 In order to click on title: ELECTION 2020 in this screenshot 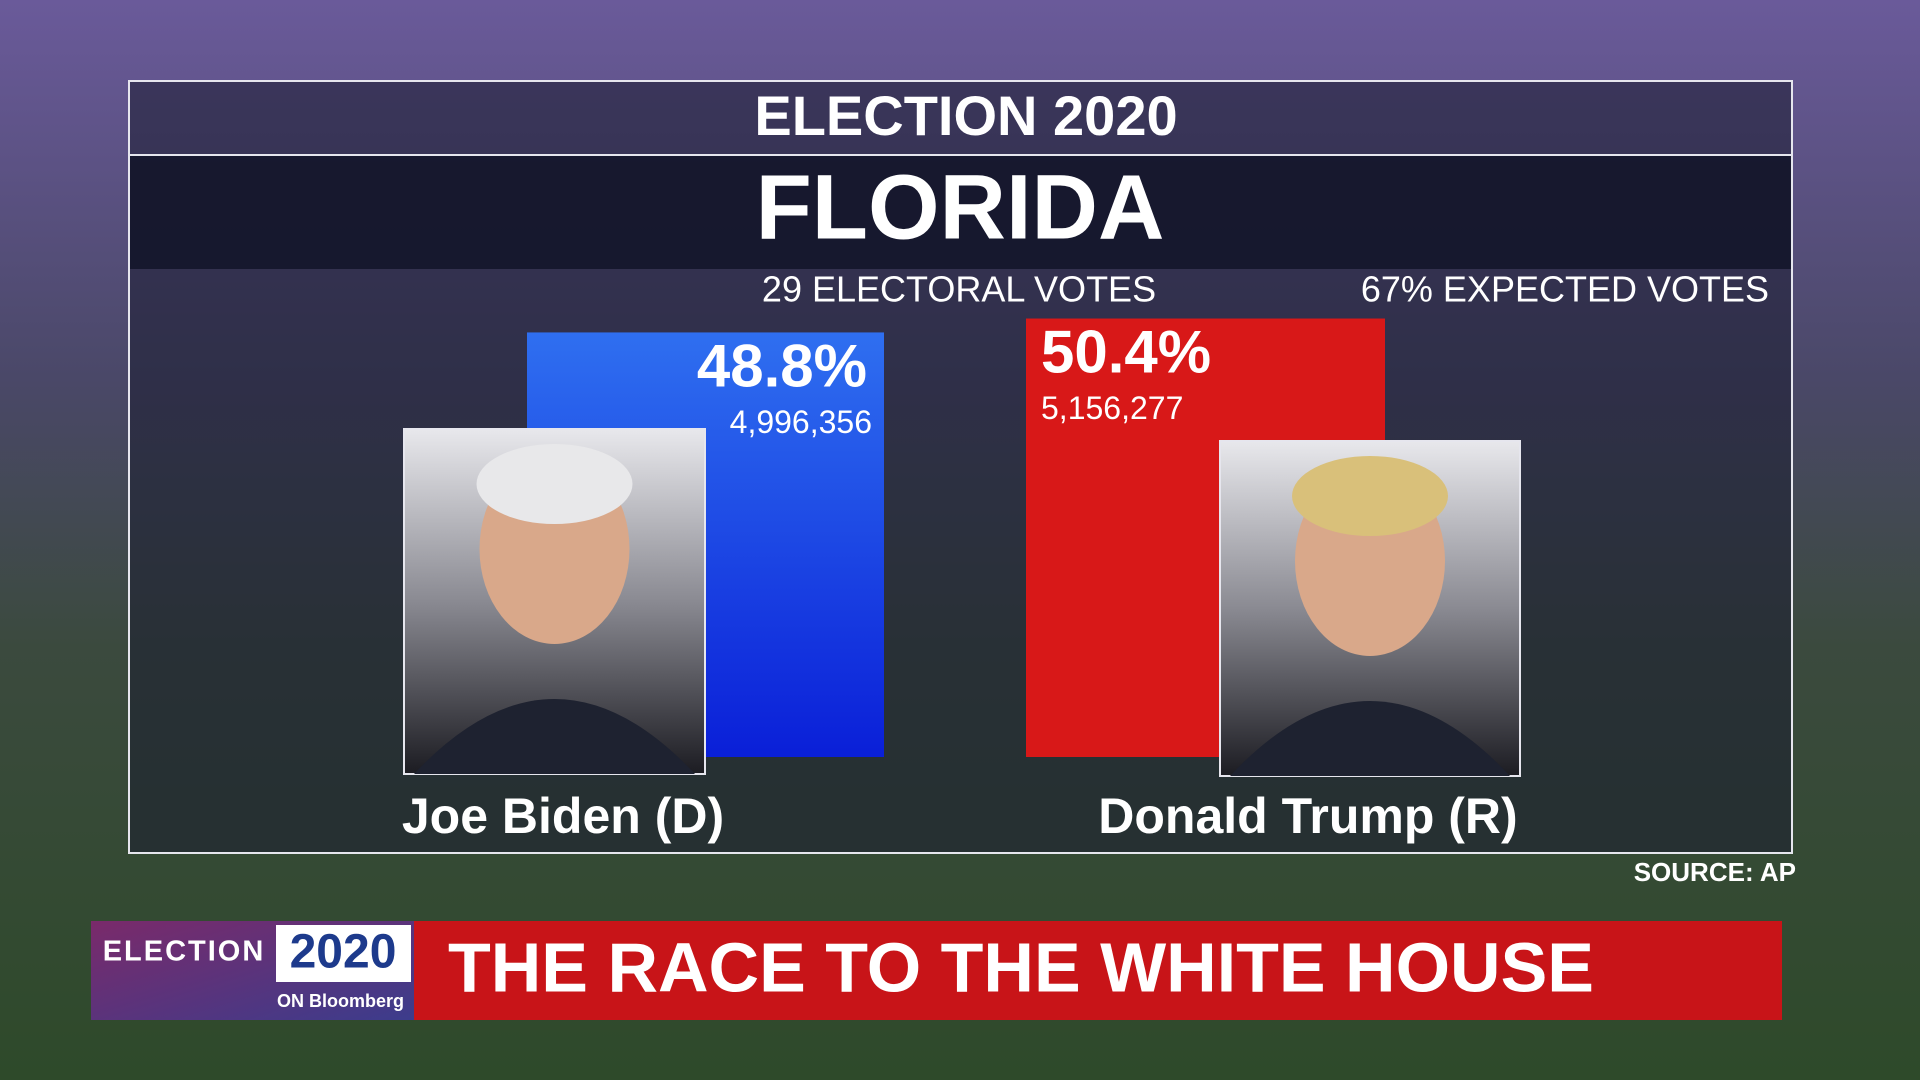, I will do `click(965, 115)`.